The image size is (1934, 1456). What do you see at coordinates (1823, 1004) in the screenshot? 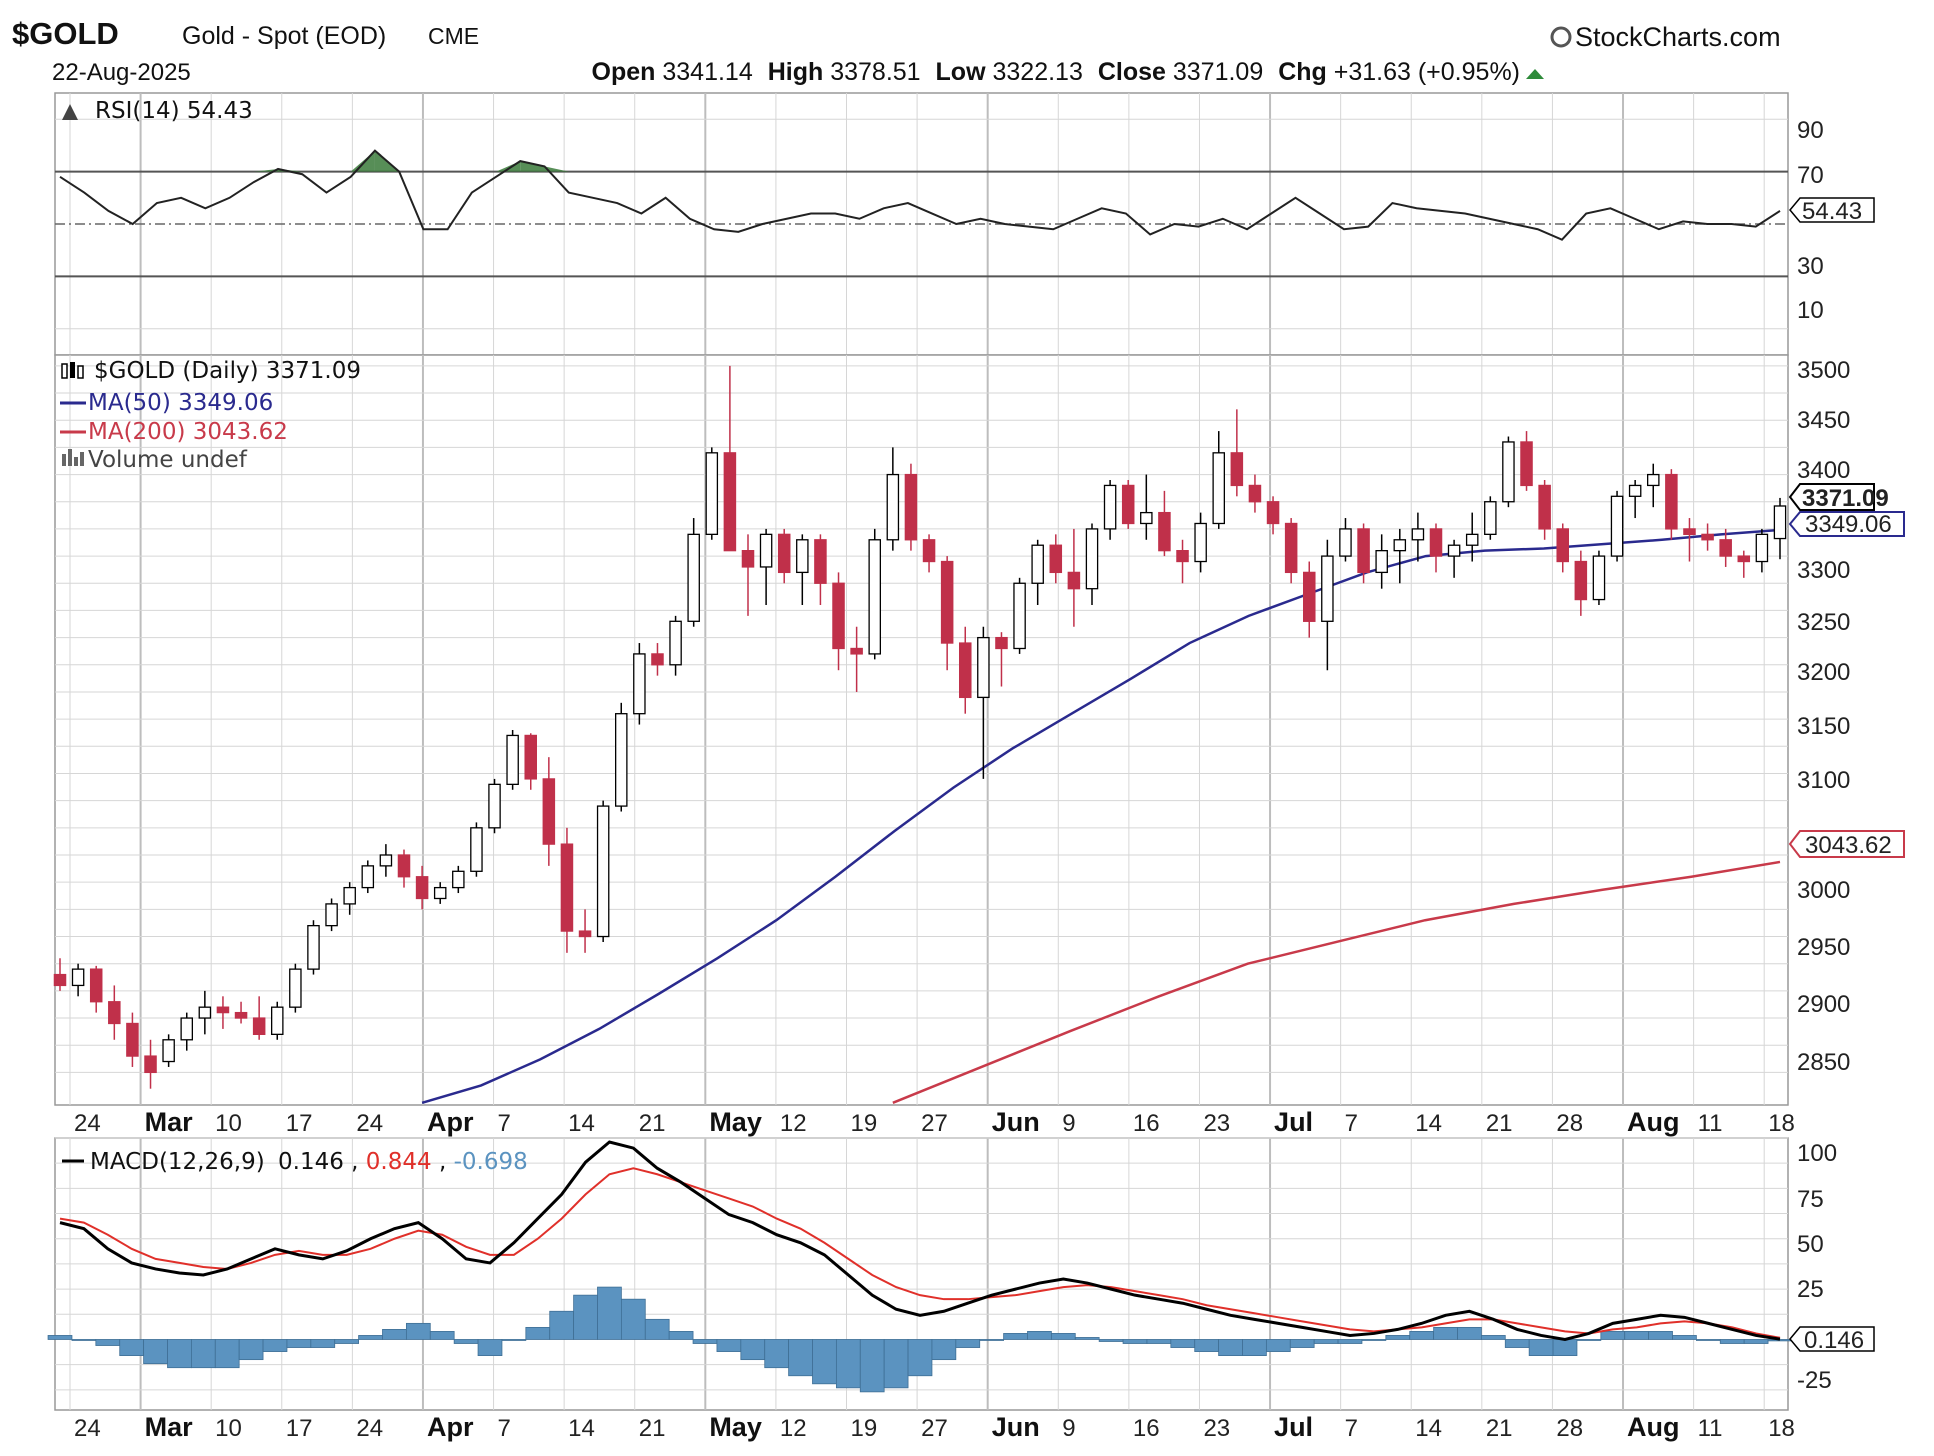
I see `price-tick: 2900` at bounding box center [1823, 1004].